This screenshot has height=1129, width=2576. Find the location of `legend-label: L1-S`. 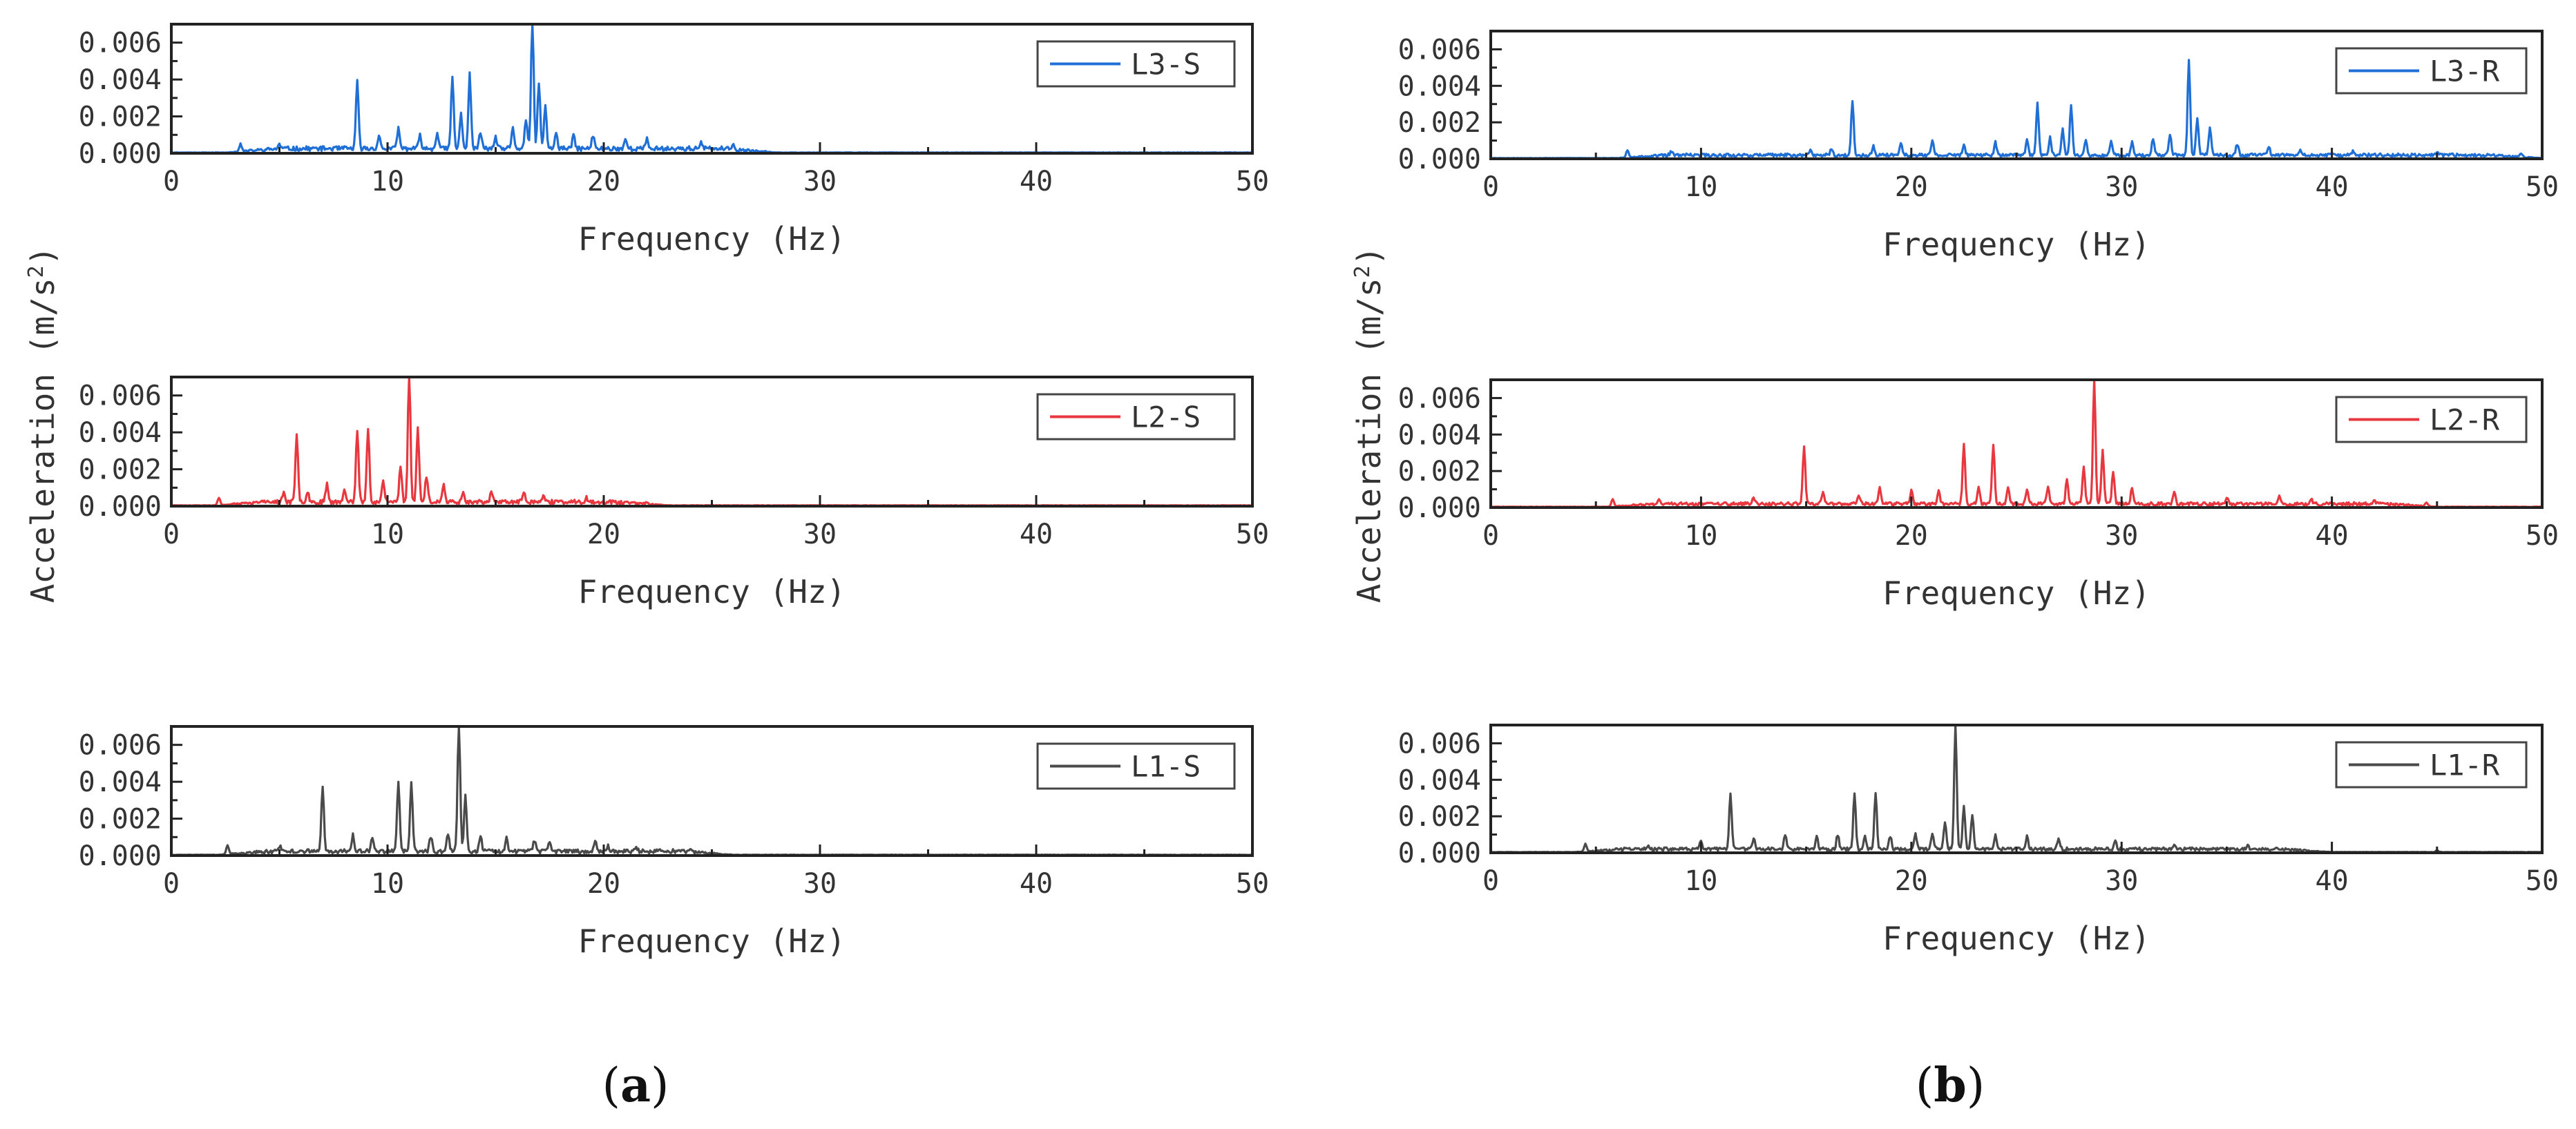

legend-label: L1-S is located at coordinates (1166, 767).